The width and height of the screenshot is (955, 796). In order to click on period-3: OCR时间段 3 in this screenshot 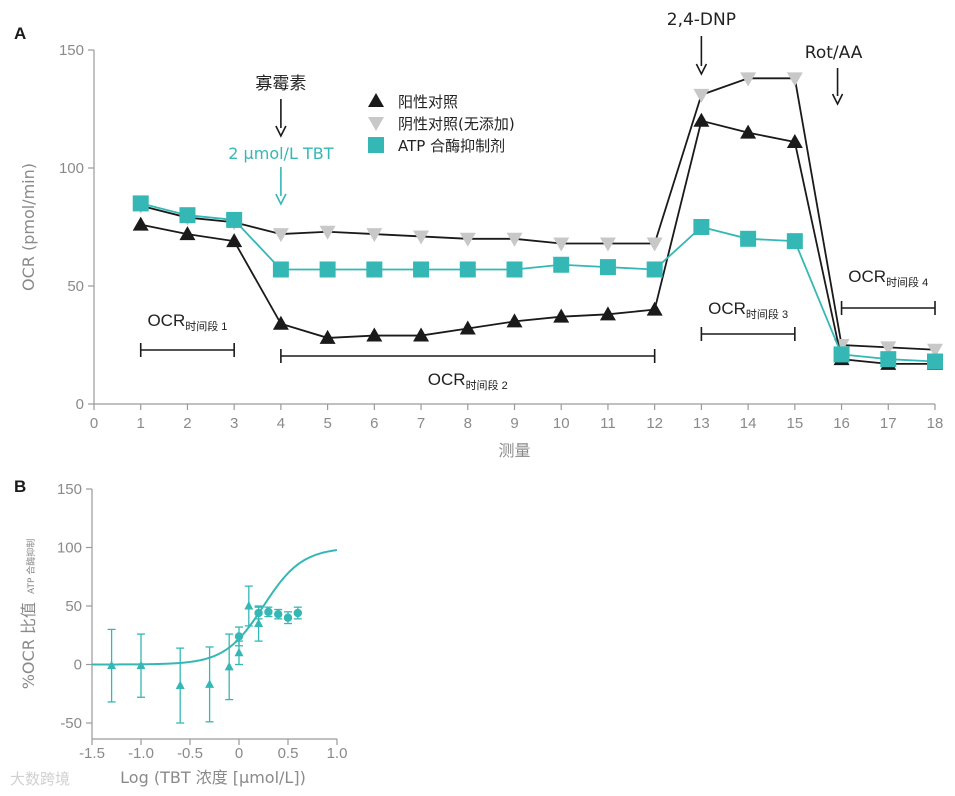, I will do `click(748, 320)`.